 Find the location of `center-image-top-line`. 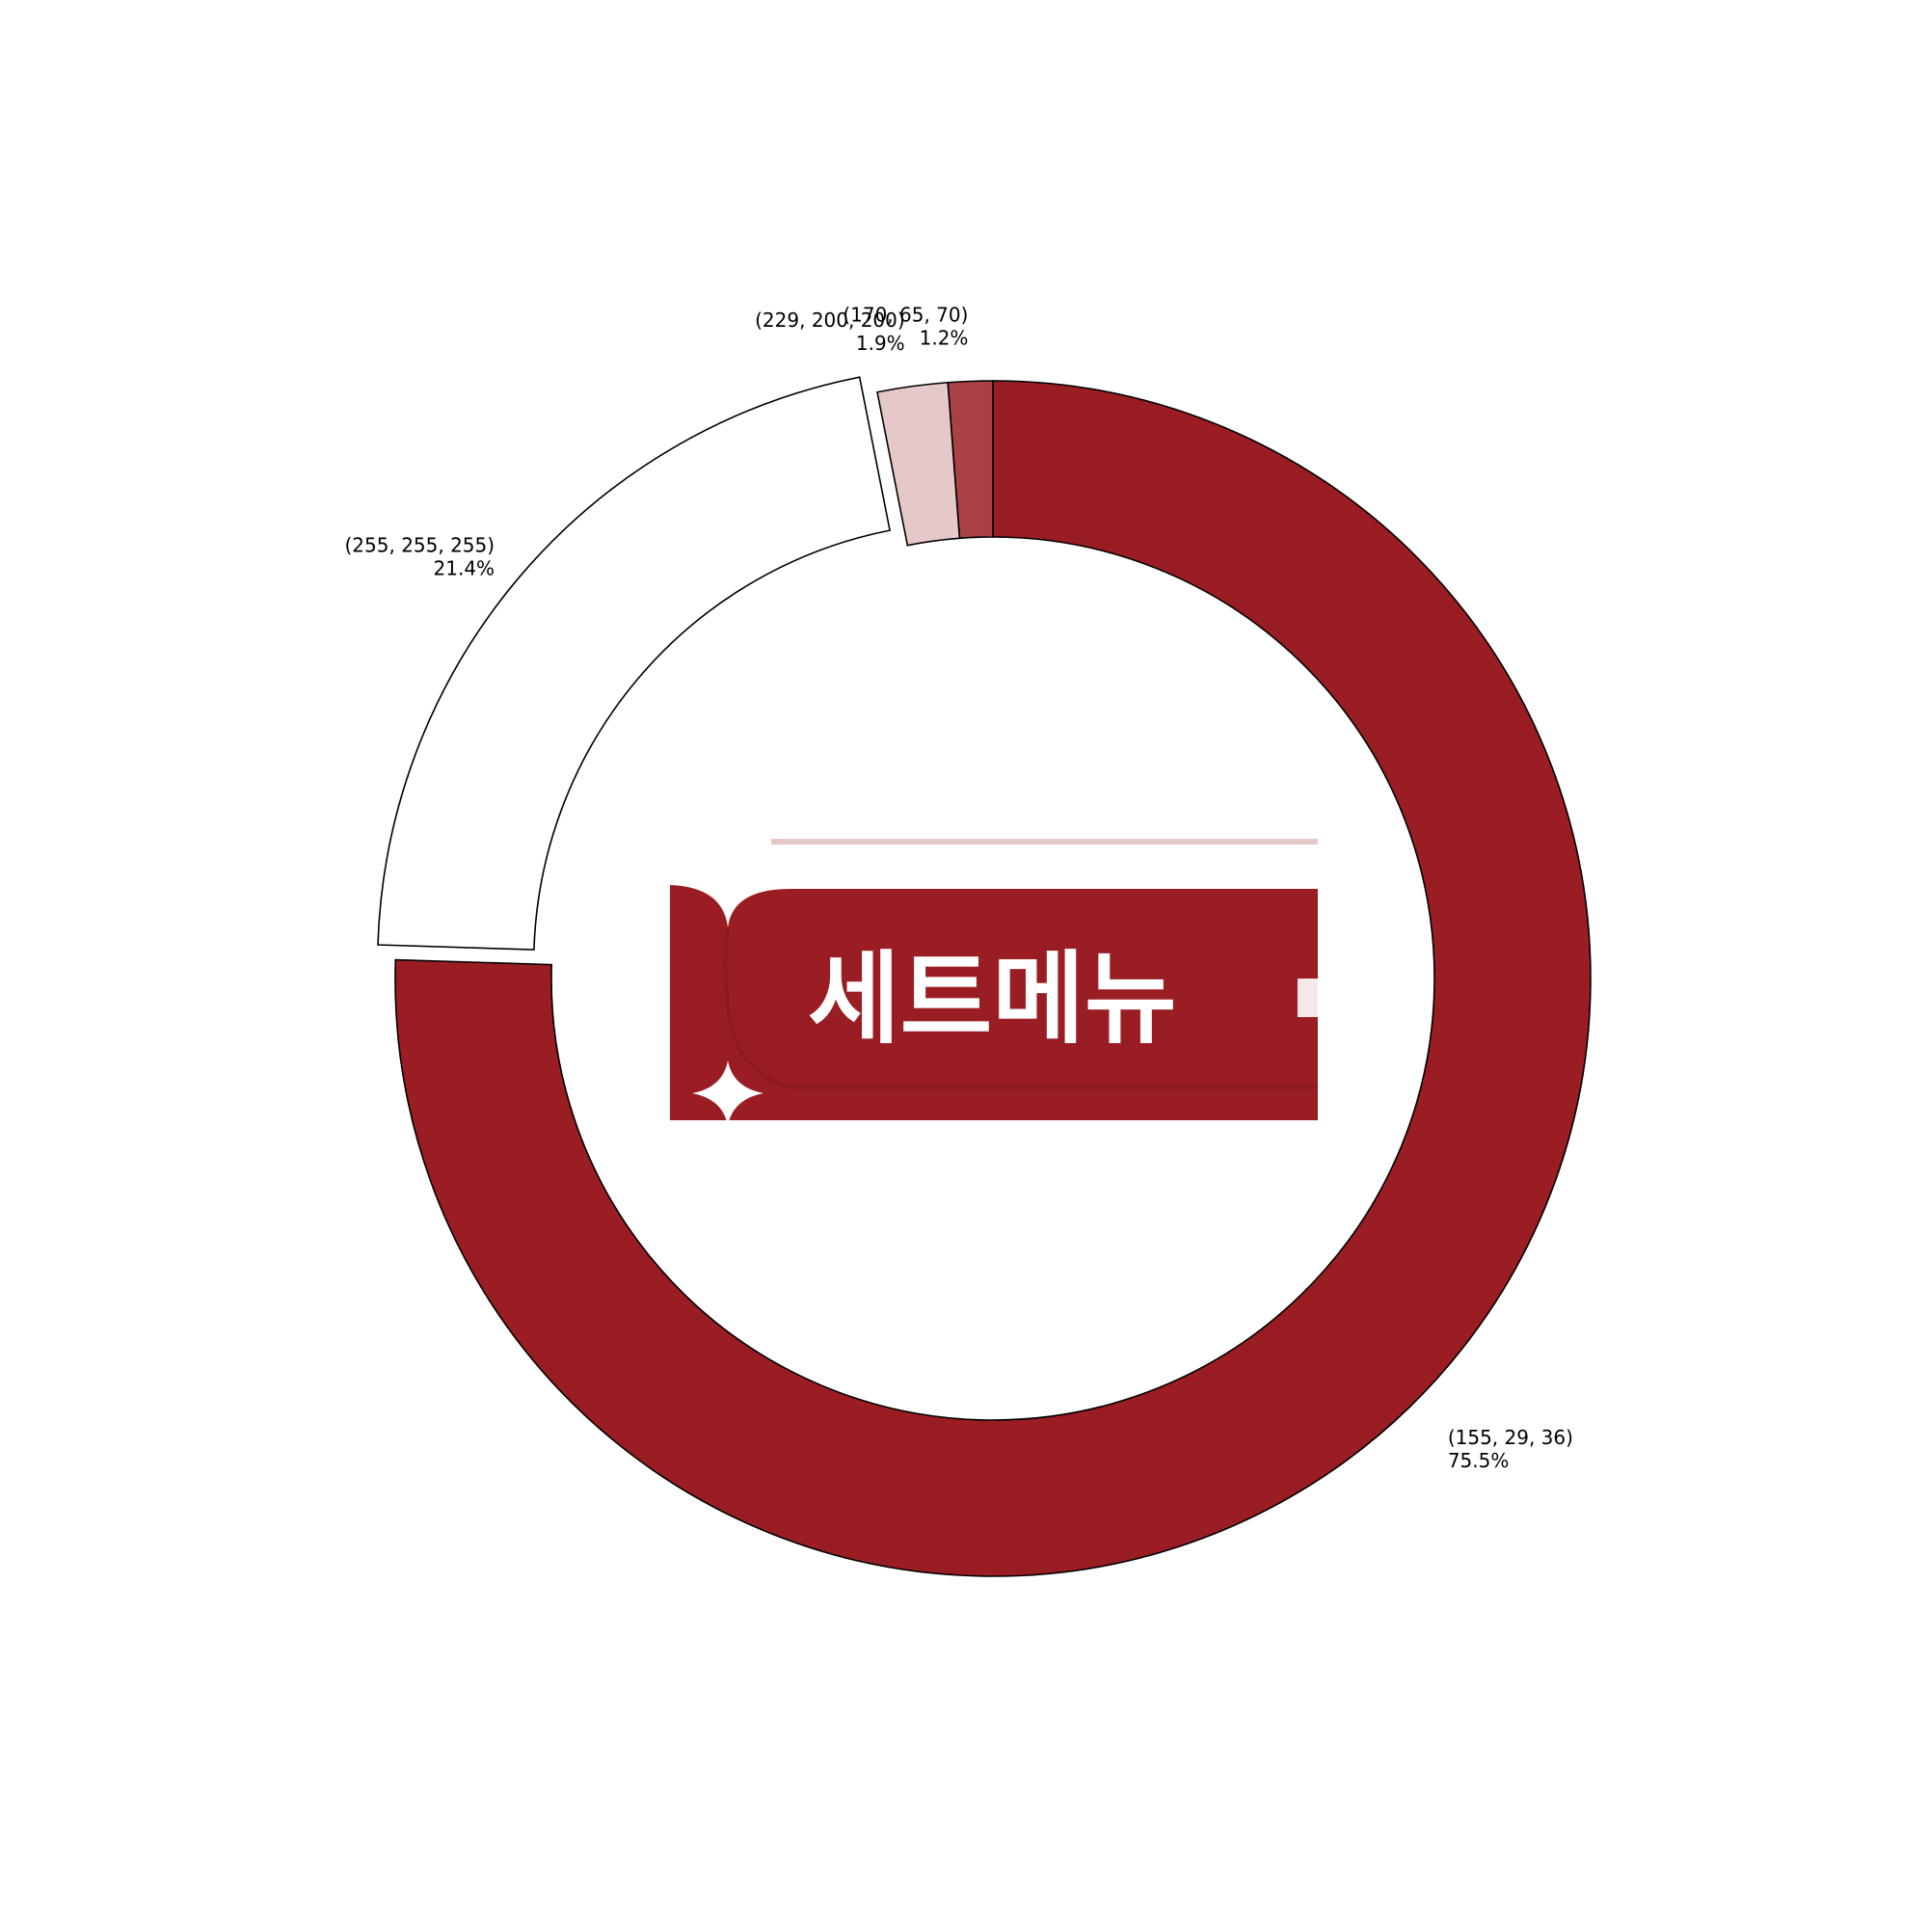

center-image-top-line is located at coordinates (1044, 842).